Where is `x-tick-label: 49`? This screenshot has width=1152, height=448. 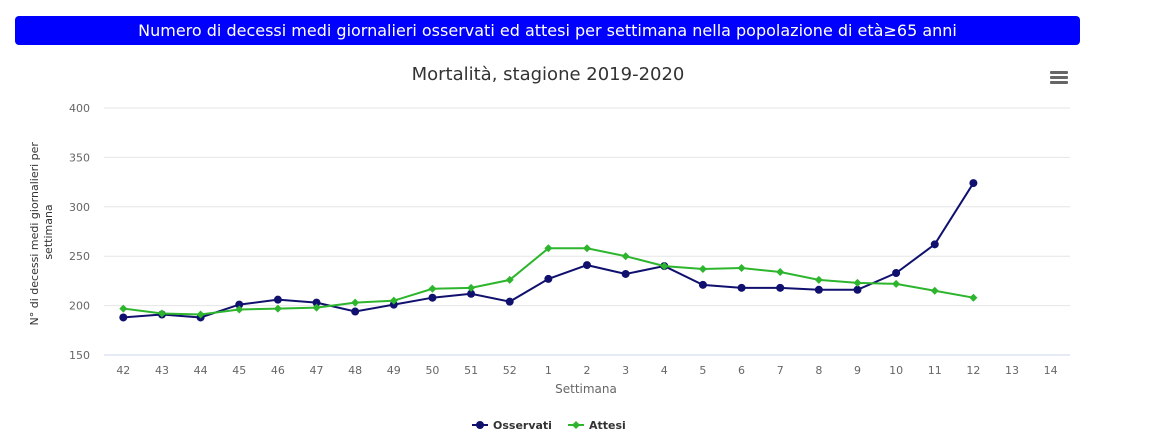
x-tick-label: 49 is located at coordinates (394, 370).